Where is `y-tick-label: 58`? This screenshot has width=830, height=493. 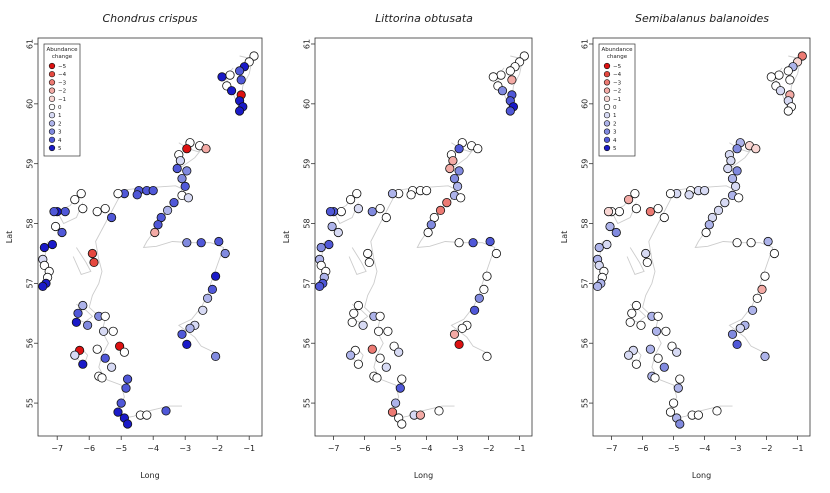
y-tick-label: 58 is located at coordinates (585, 223).